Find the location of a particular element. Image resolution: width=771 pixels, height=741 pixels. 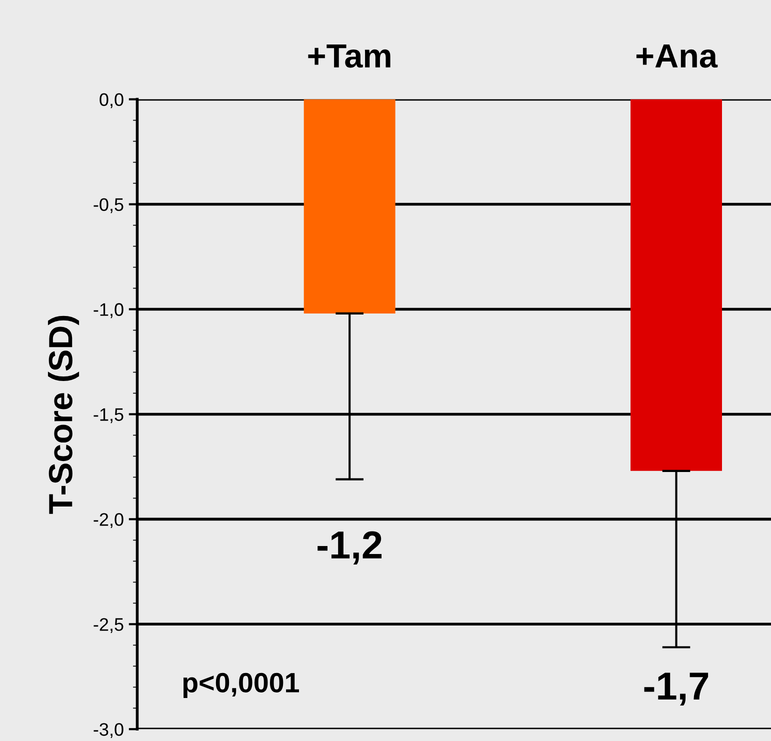

y-tick-label: -0,5 is located at coordinates (109, 206).